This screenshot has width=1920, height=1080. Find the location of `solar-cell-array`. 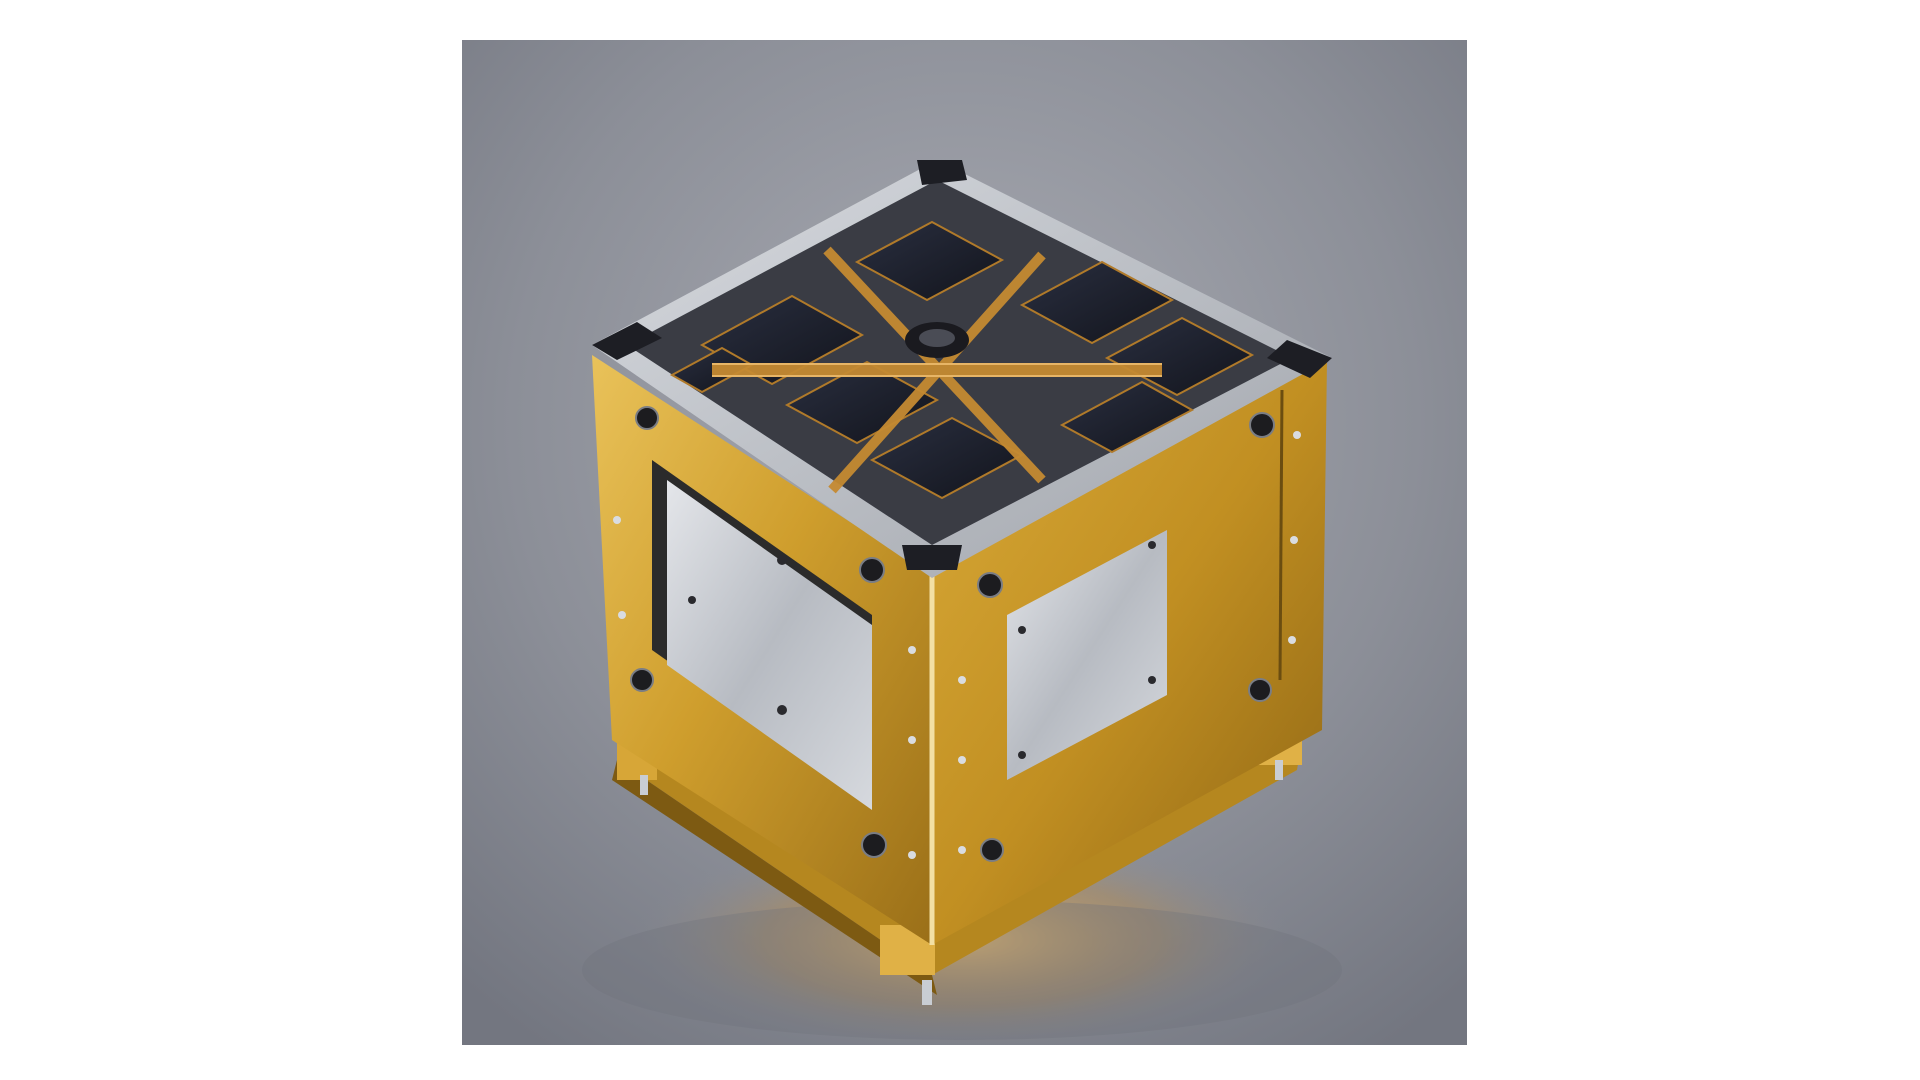

solar-cell-array is located at coordinates (962, 360).